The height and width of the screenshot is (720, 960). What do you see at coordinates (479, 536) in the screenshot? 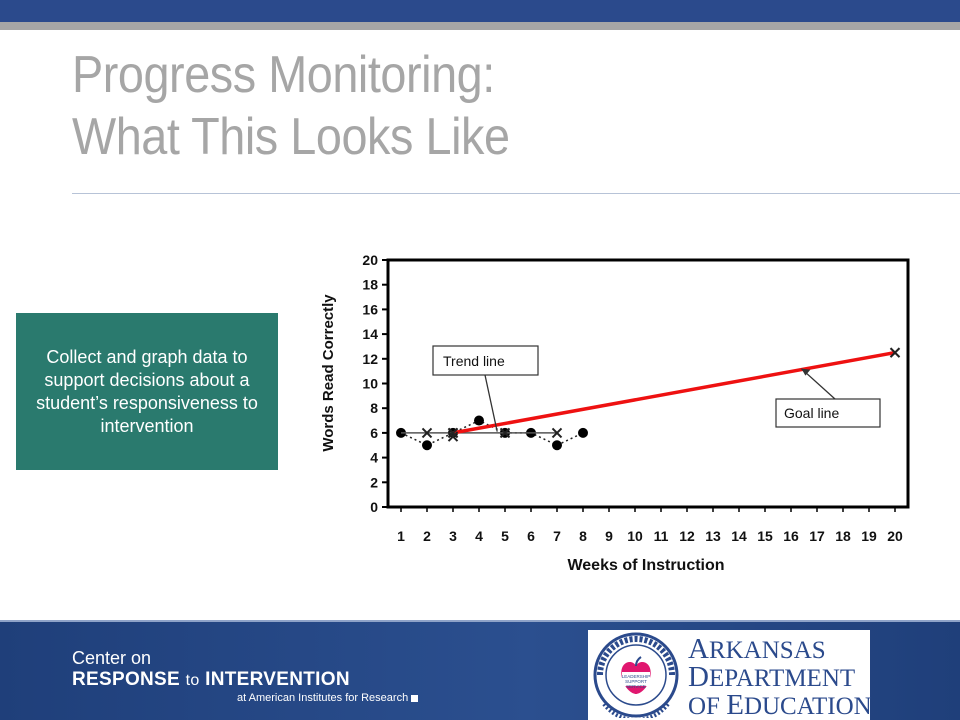
I see `x-tick-label: 4` at bounding box center [479, 536].